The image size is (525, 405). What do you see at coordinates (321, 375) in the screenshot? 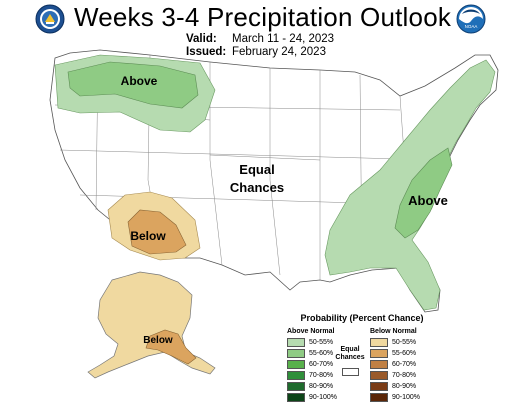
I see `legend-above-label: 70-80%` at bounding box center [321, 375].